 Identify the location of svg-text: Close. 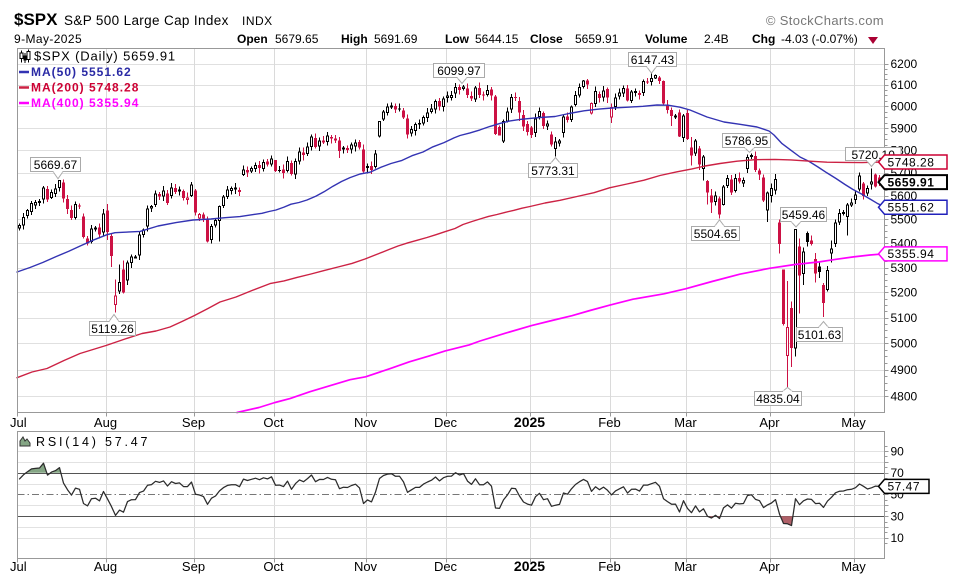
(546, 39).